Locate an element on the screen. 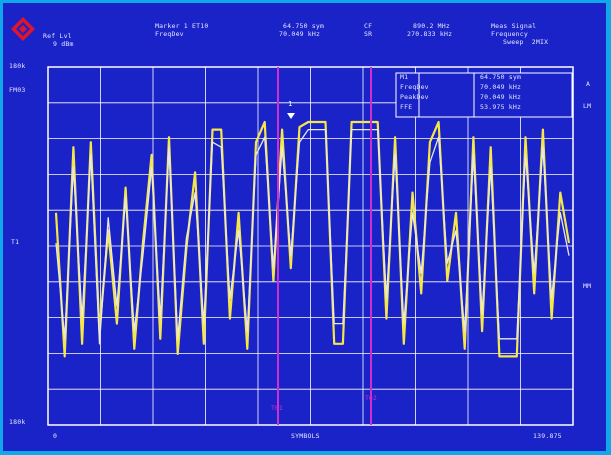 The width and height of the screenshot is (611, 455). y-axis-bottom-label: 180k is located at coordinates (17, 422).